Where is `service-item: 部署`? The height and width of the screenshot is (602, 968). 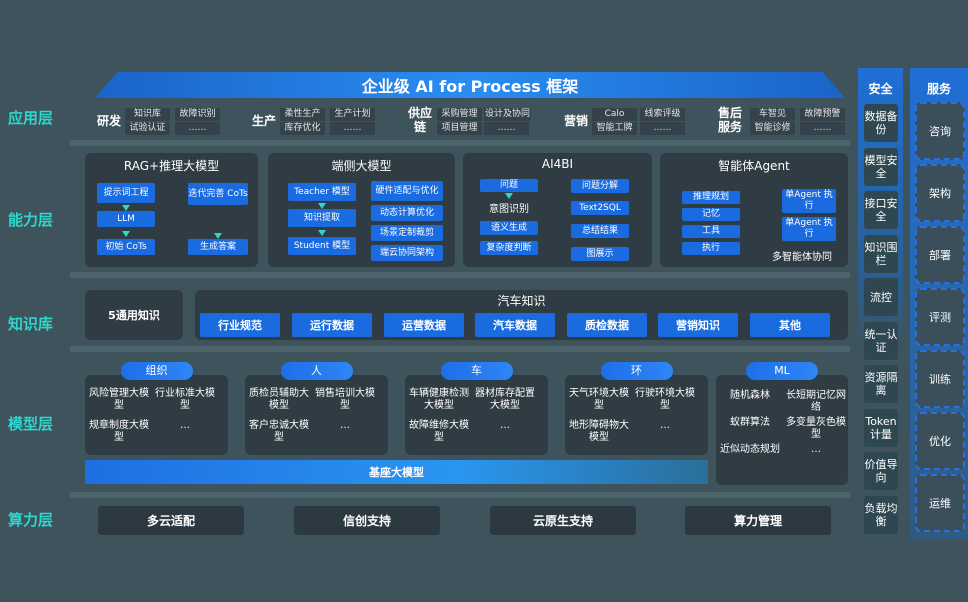
service-item: 部署 is located at coordinates (940, 255).